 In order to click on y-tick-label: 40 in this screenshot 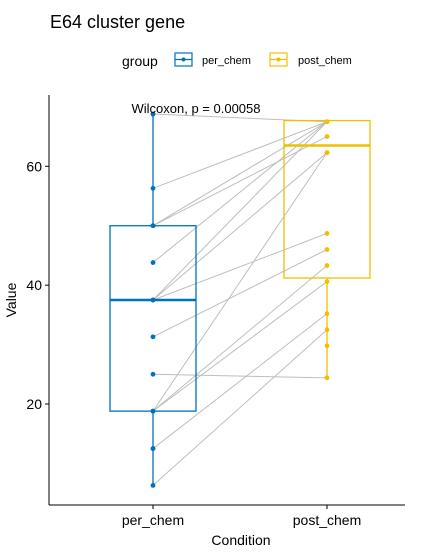, I will do `click(34, 285)`.